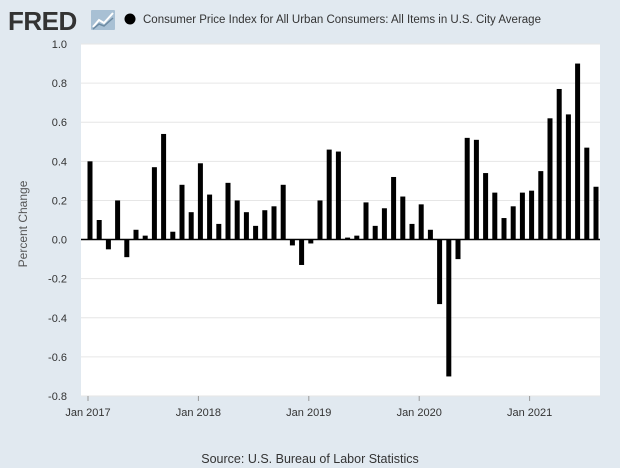 Image resolution: width=620 pixels, height=468 pixels. I want to click on y-tick-label: -0.2, so click(57, 280).